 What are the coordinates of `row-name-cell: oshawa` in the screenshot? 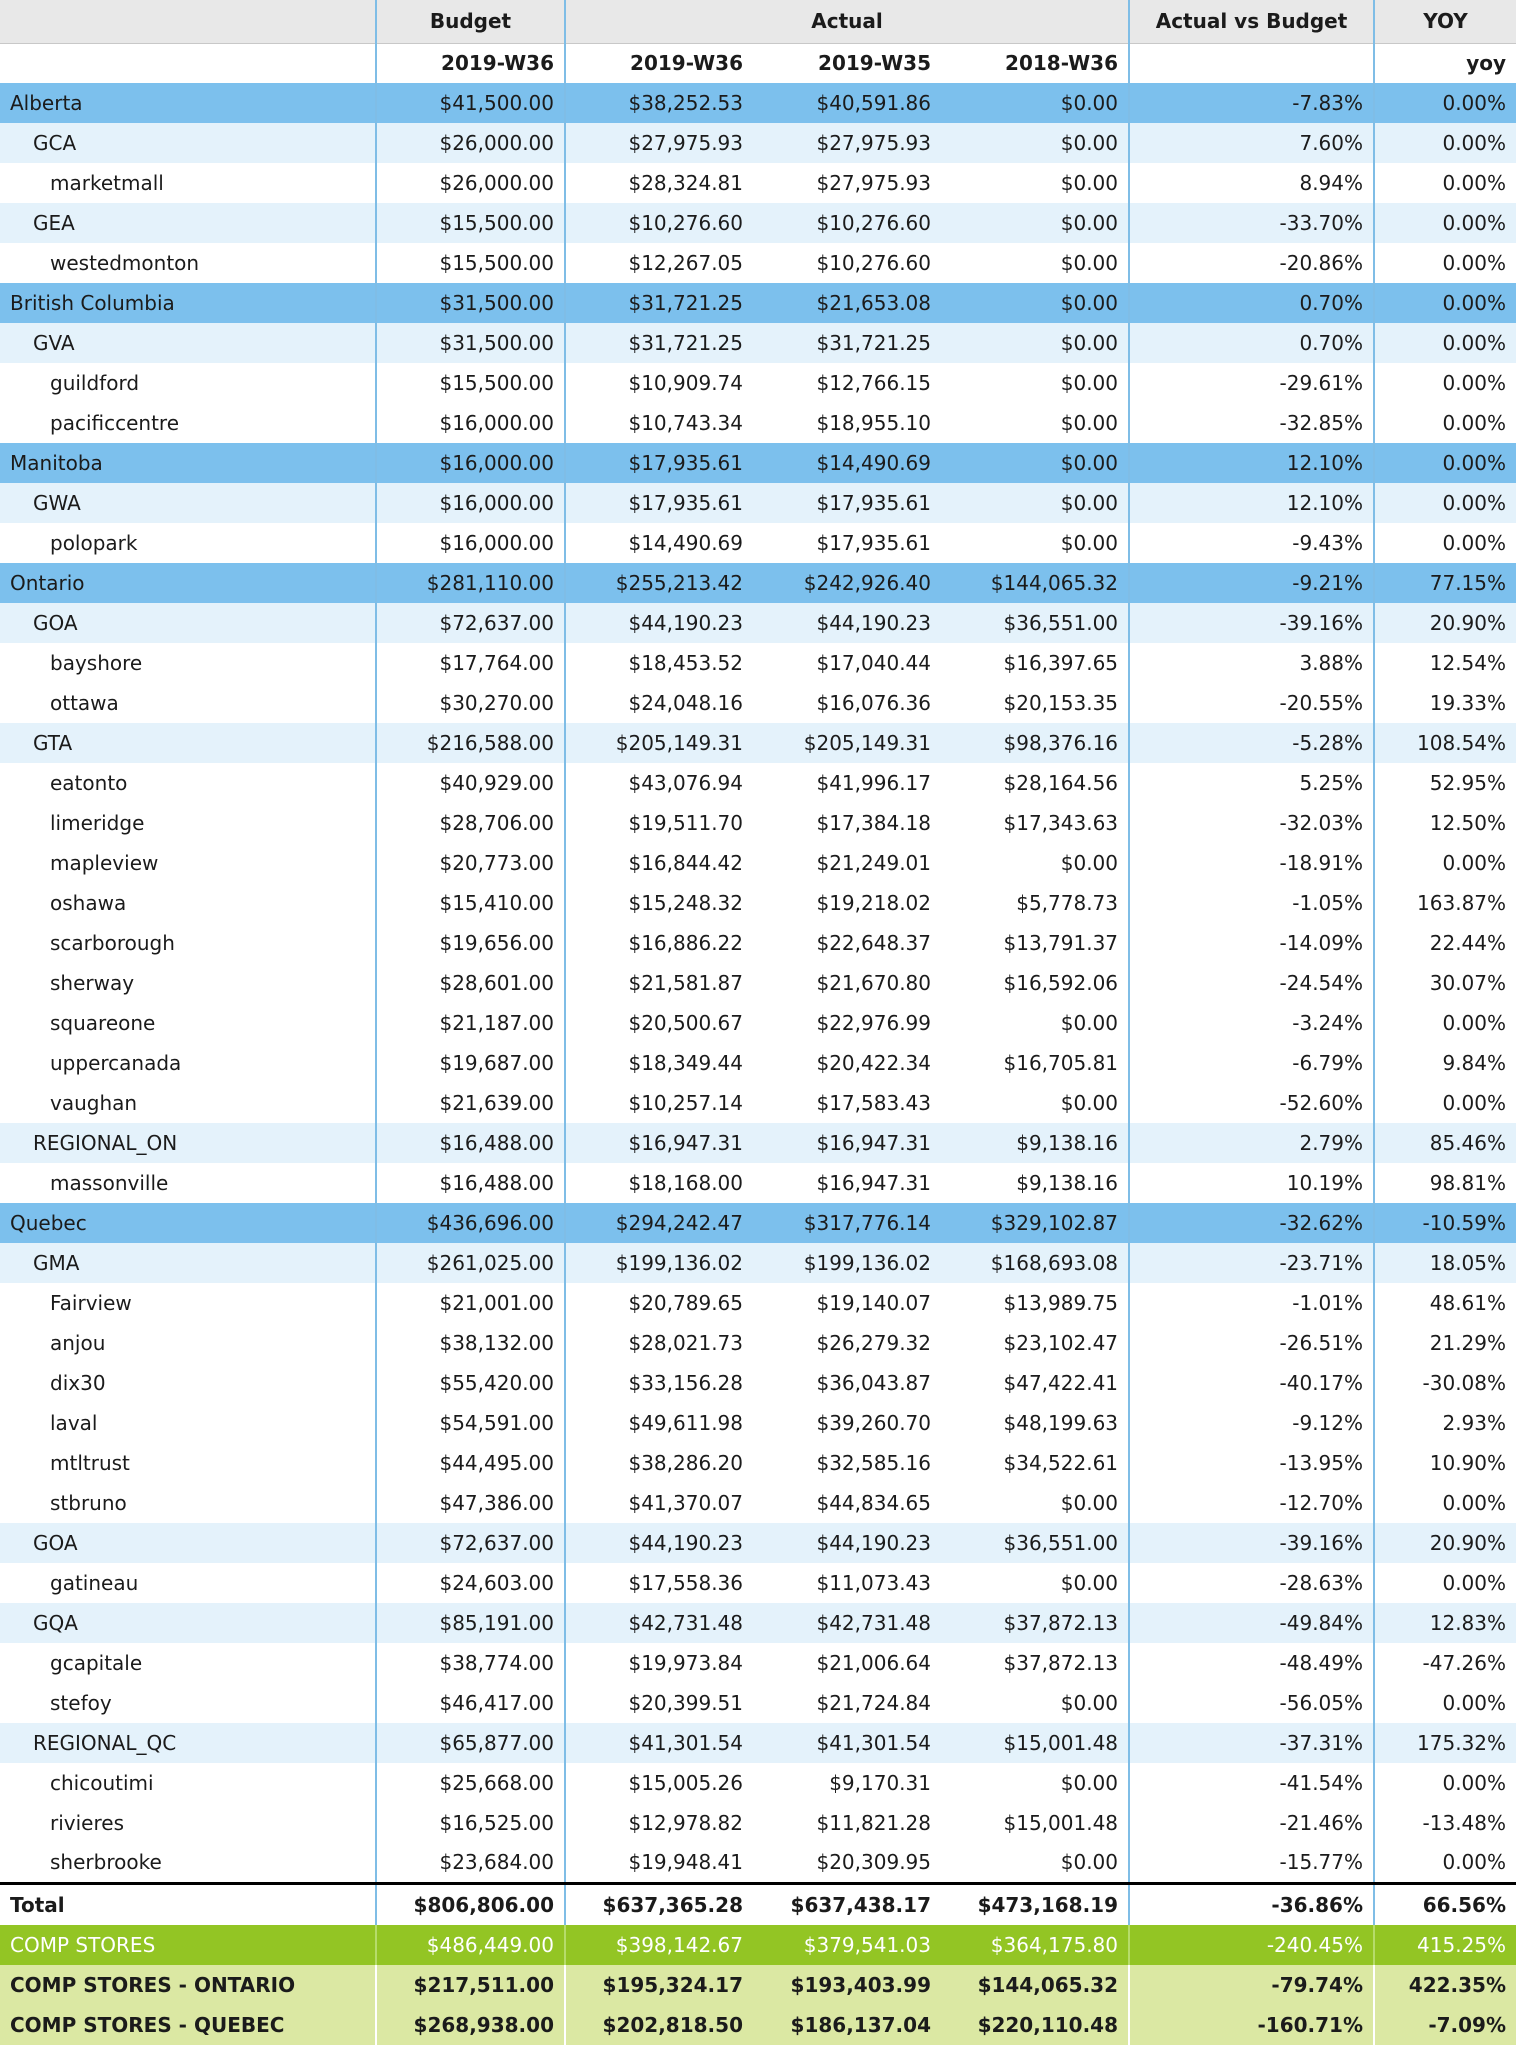 It's located at (188, 903).